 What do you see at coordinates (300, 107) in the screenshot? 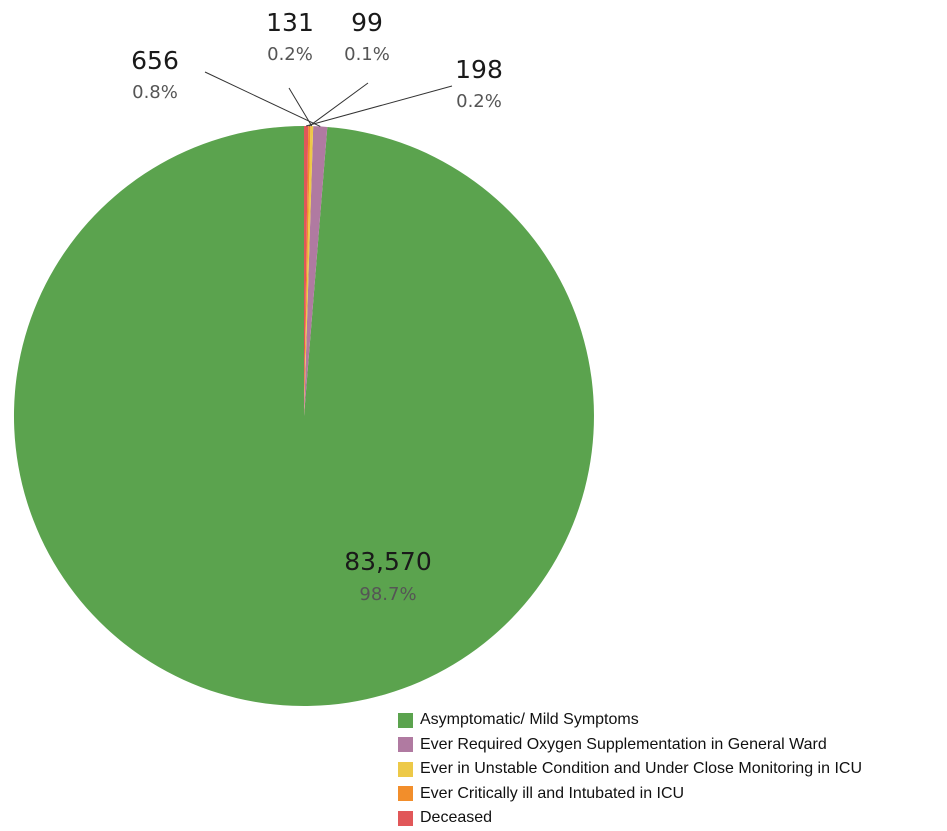
I see `leader-line-ever-in-unstable-condition-and-under-close-monitoring-in-icu` at bounding box center [300, 107].